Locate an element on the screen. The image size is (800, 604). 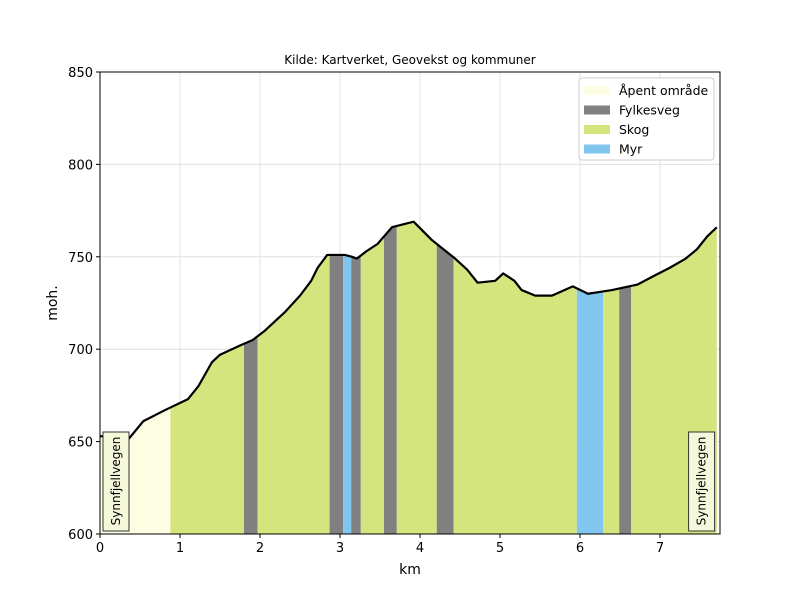
legend-label: Skog is located at coordinates (634, 129).